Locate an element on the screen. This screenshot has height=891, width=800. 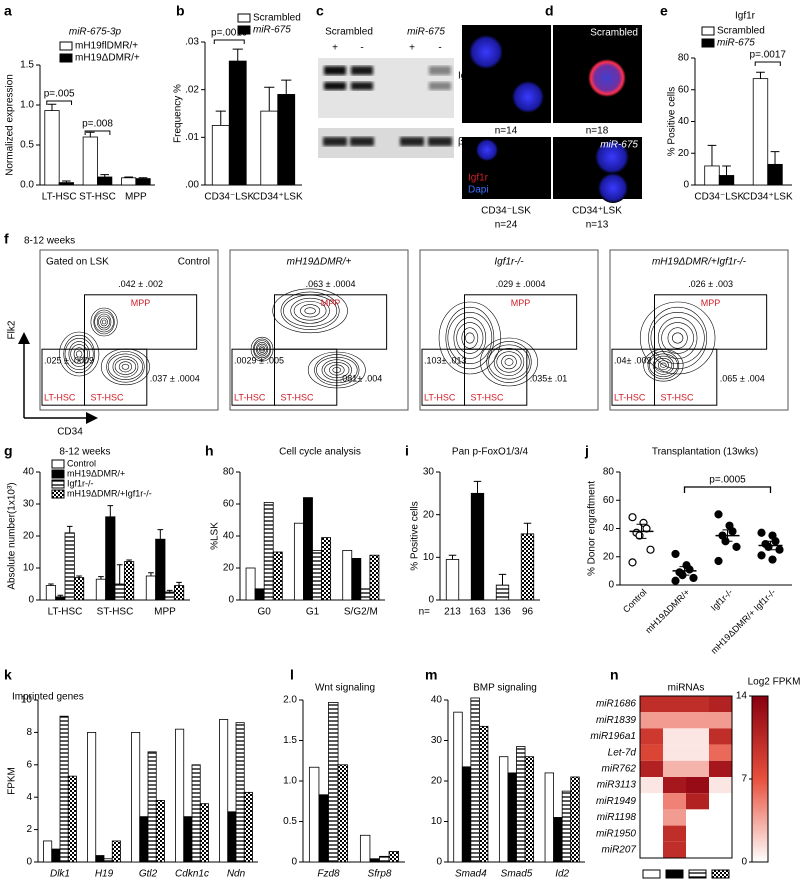
y-axis-label: Normalized expression is located at coordinates (10, 125).